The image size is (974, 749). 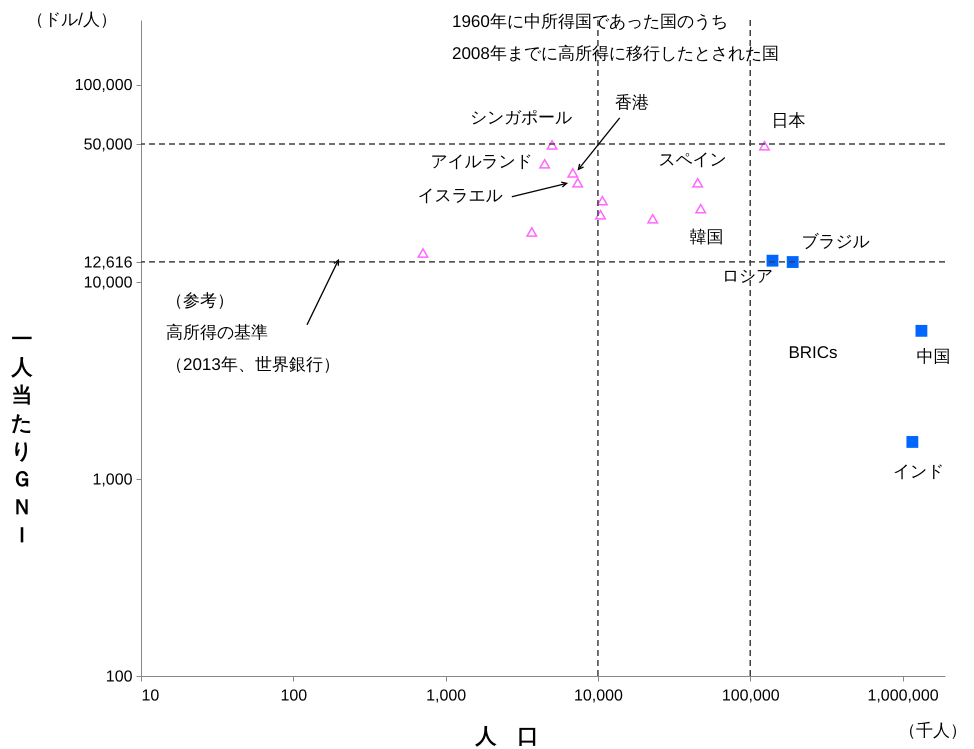 I want to click on annotation: 中国, so click(x=933, y=356).